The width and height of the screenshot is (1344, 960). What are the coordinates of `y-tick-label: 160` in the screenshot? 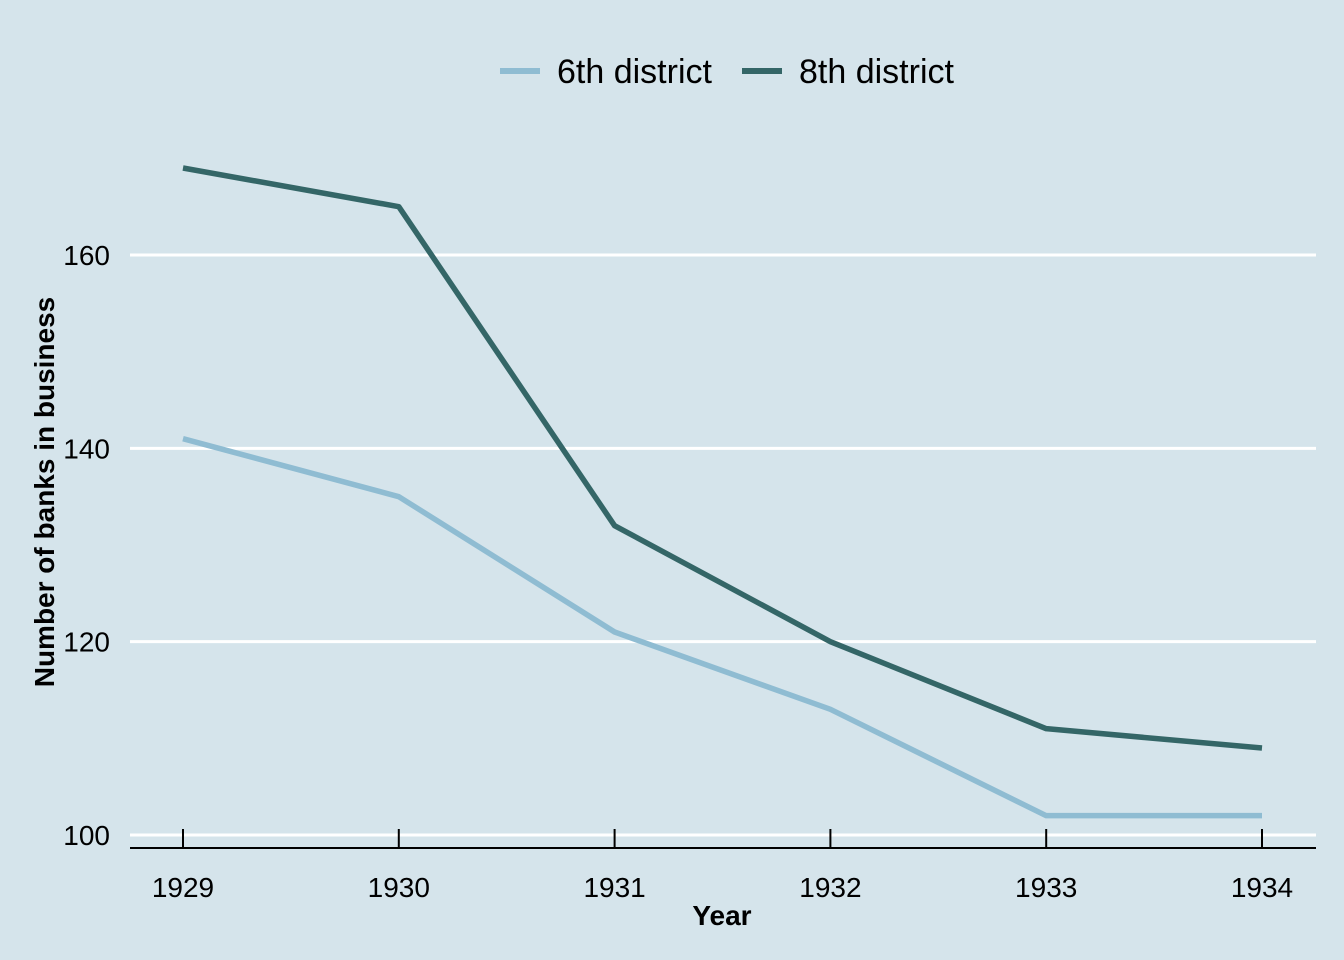 It's located at (86, 255).